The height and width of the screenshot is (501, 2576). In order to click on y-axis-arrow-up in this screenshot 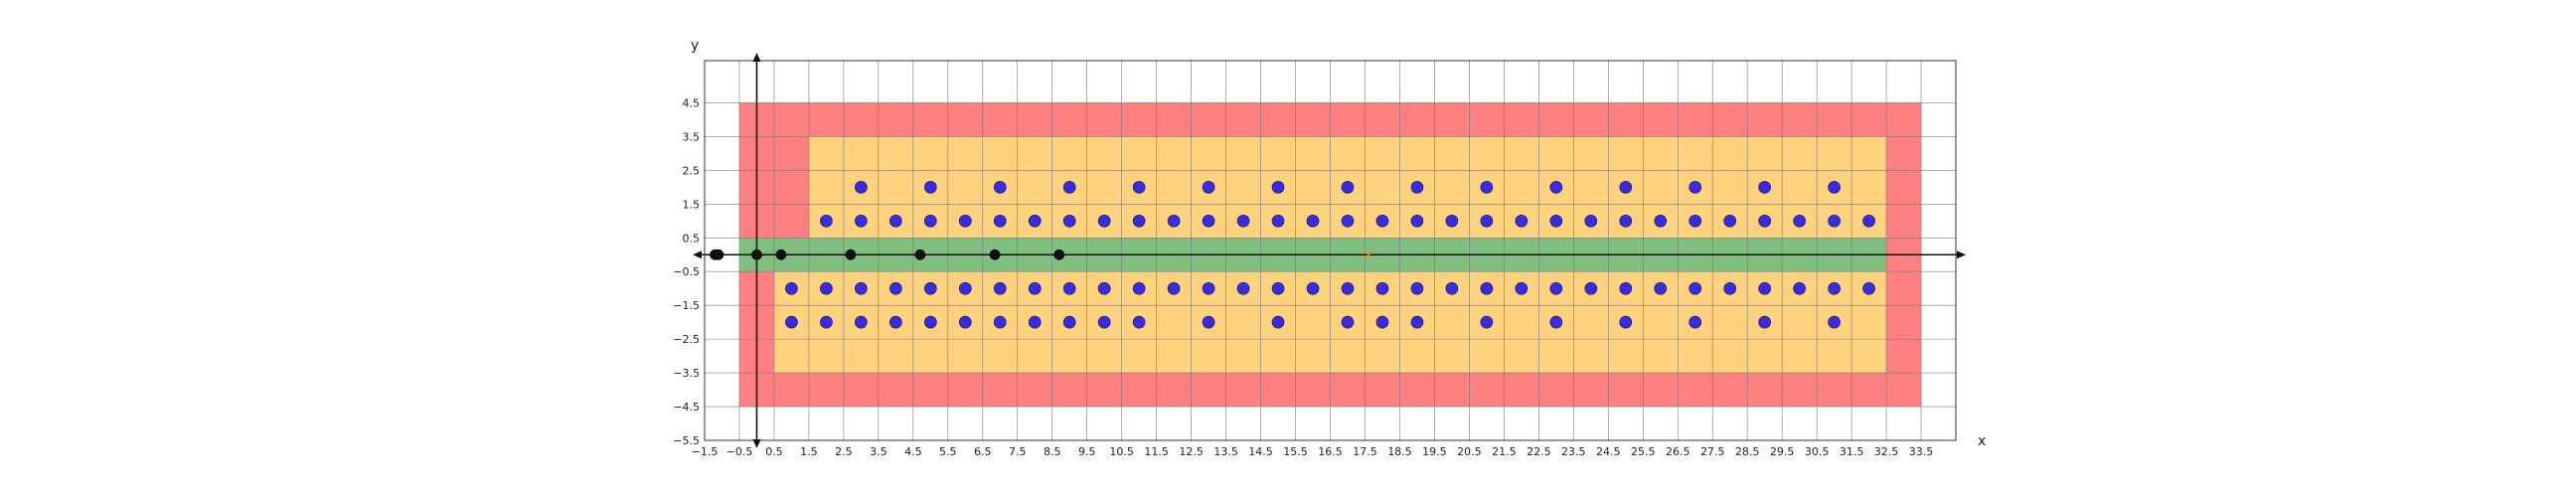, I will do `click(756, 57)`.